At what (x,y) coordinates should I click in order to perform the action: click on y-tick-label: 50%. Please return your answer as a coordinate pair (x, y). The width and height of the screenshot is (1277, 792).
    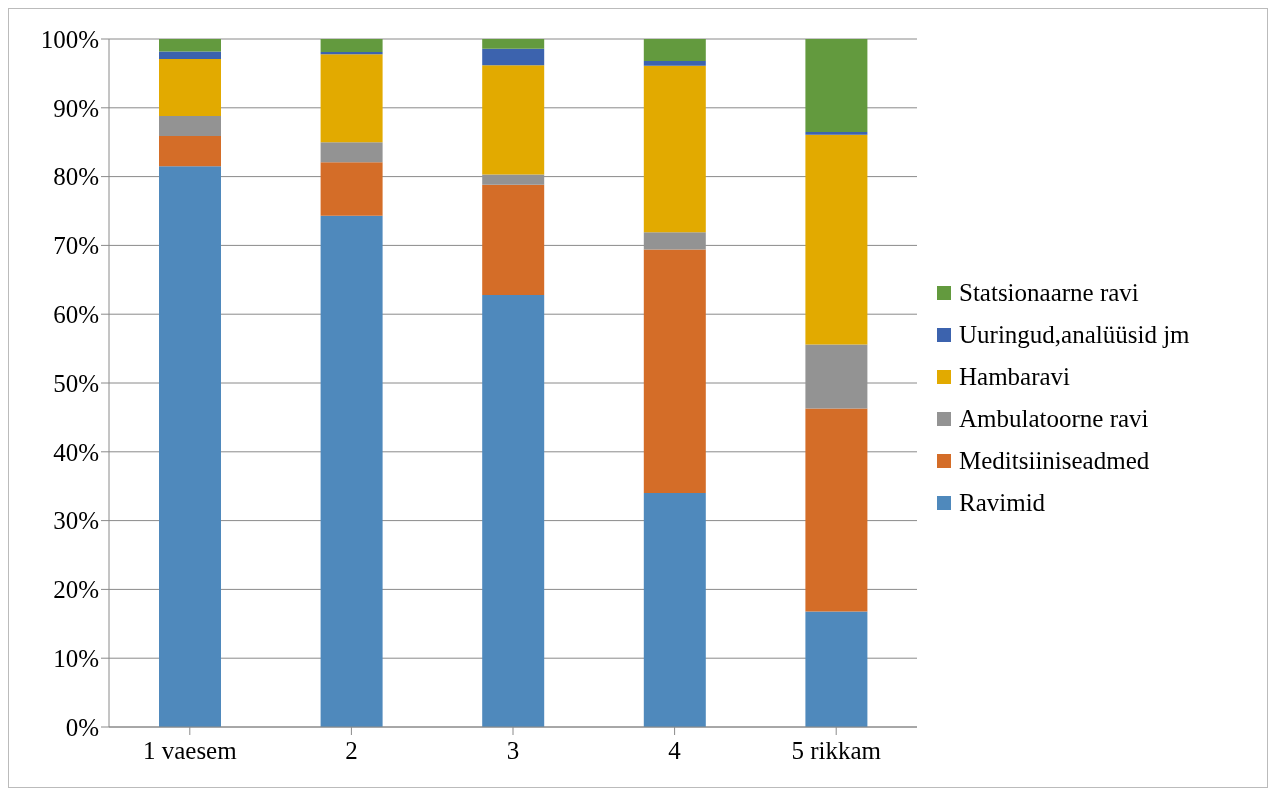
    Looking at the image, I should click on (76, 383).